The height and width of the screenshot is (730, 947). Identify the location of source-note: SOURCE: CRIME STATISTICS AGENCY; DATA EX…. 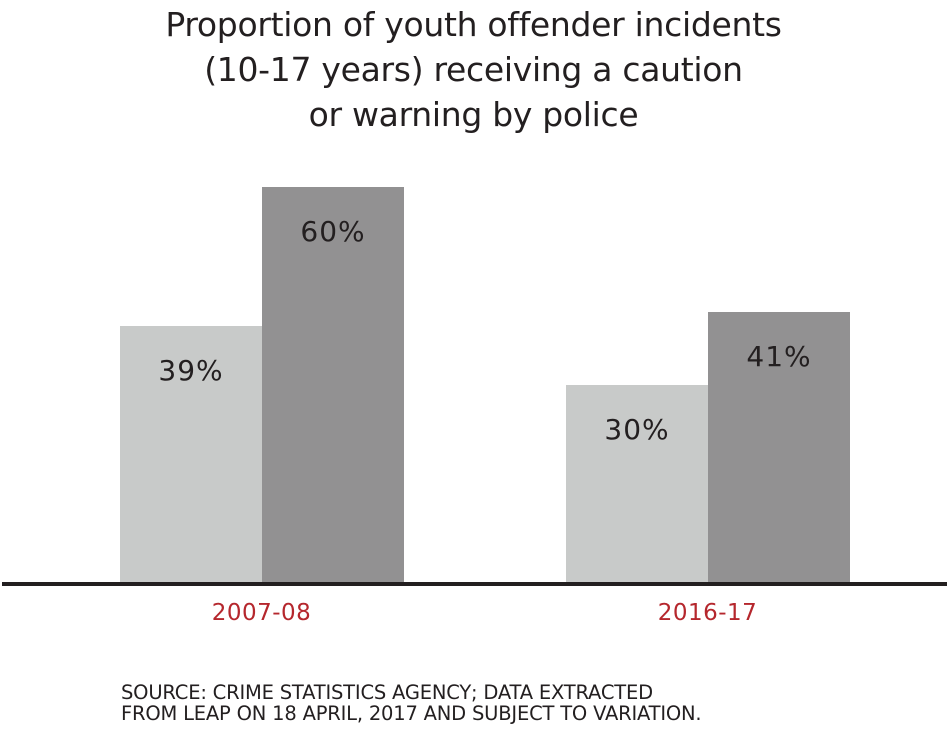
(411, 703).